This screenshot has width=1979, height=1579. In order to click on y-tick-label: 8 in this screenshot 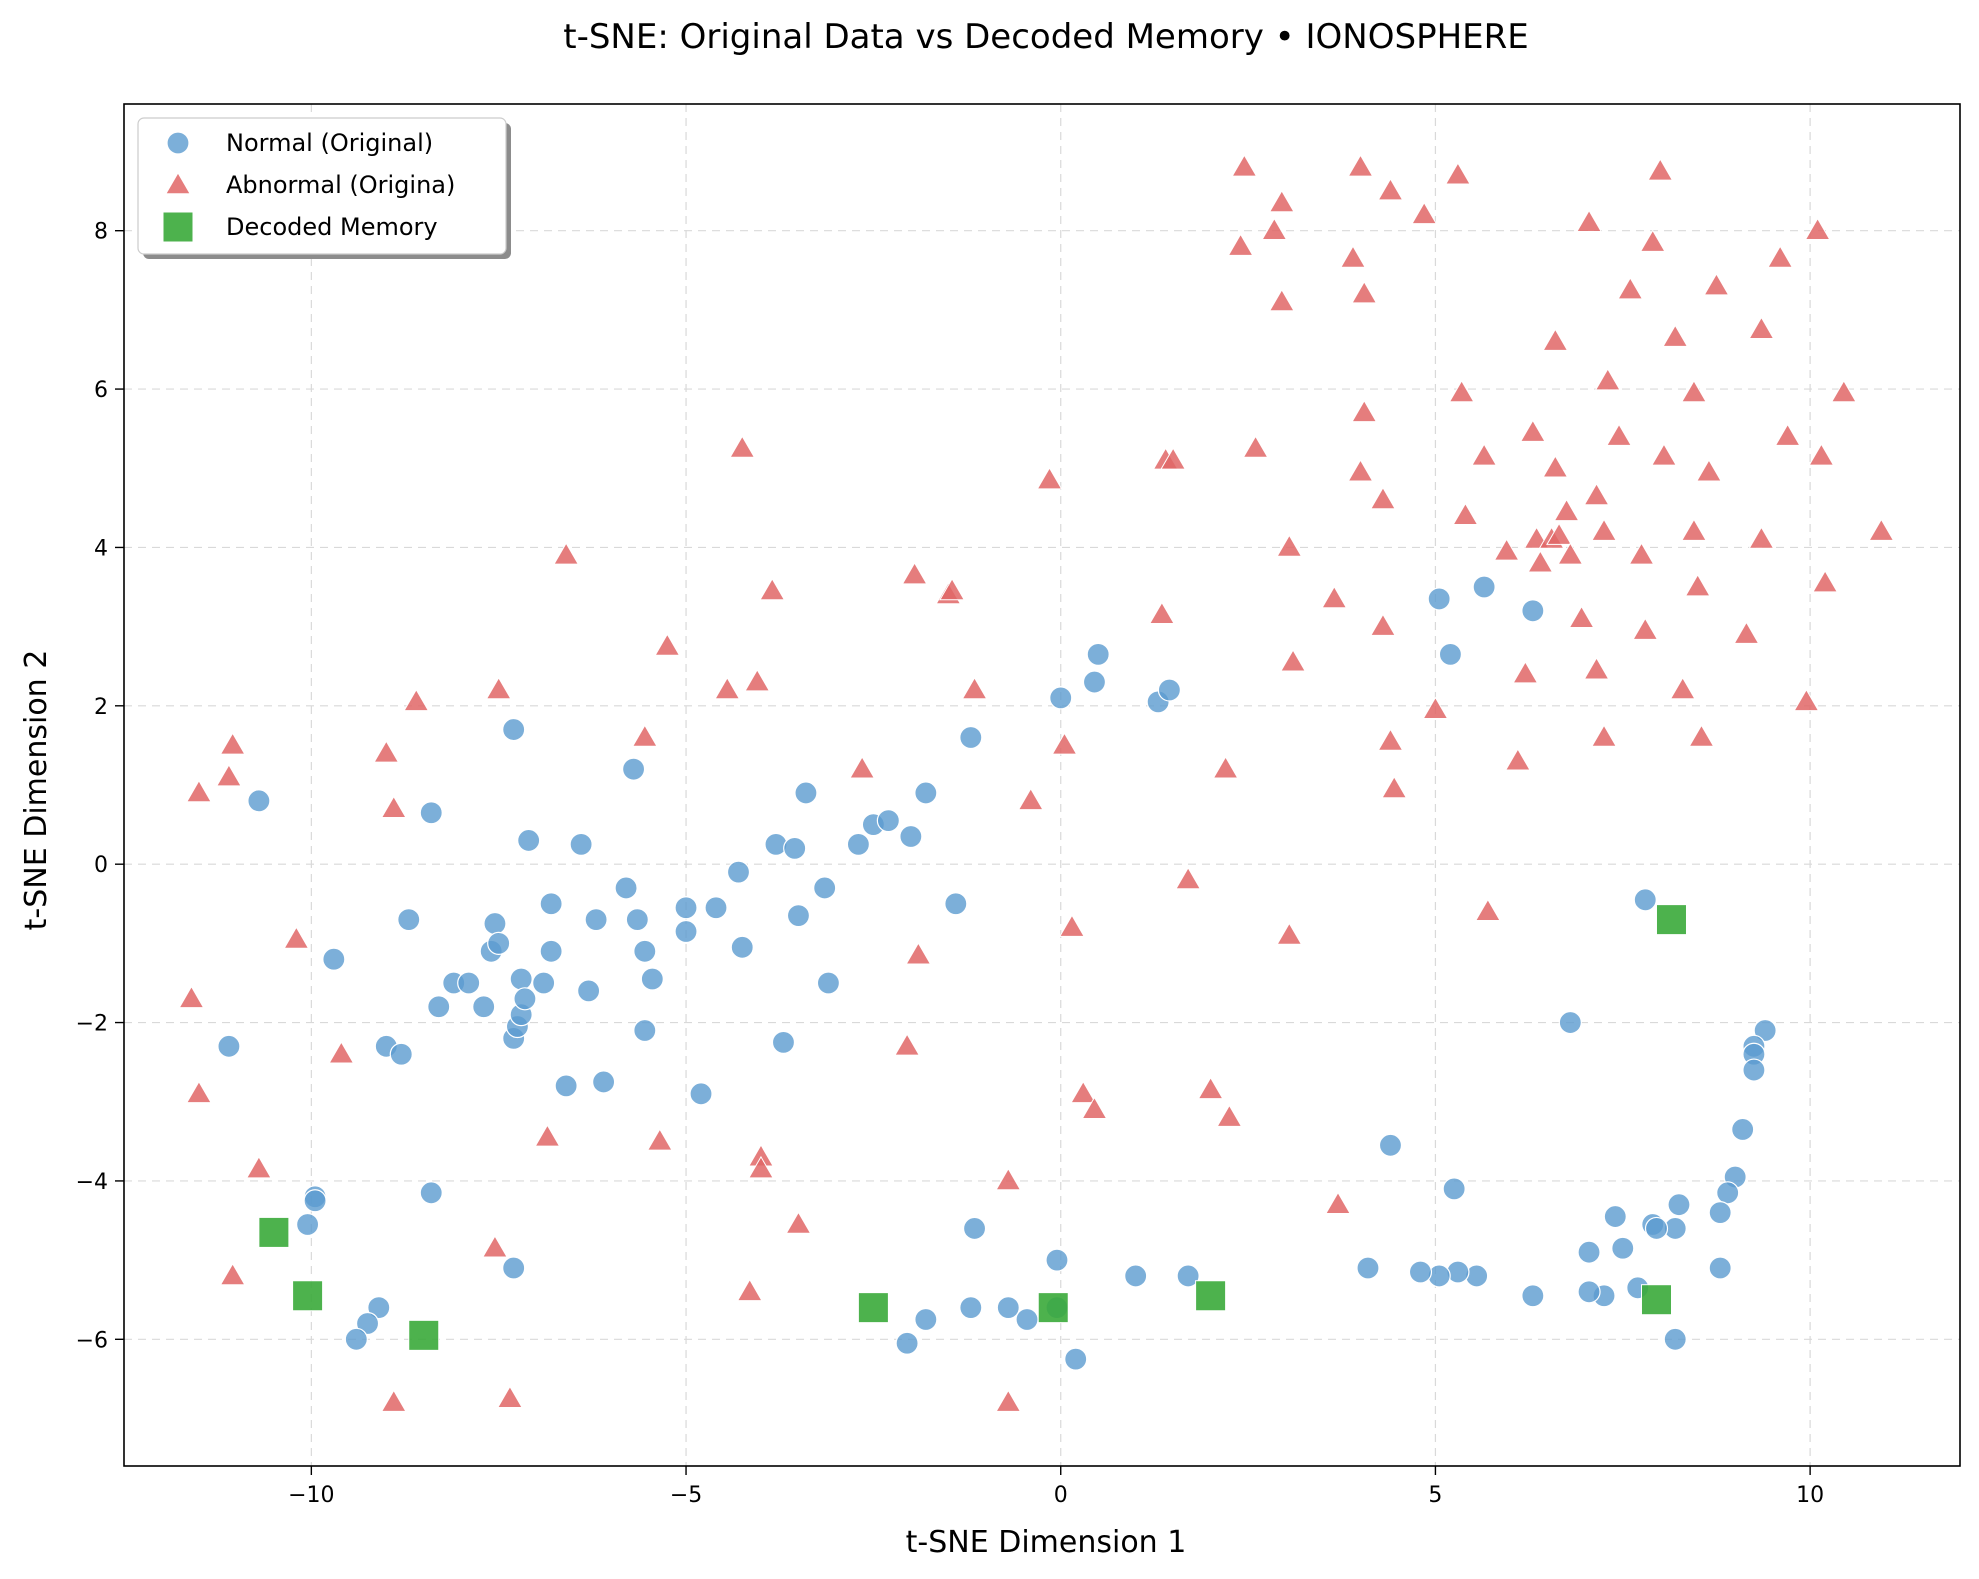, I will do `click(101, 232)`.